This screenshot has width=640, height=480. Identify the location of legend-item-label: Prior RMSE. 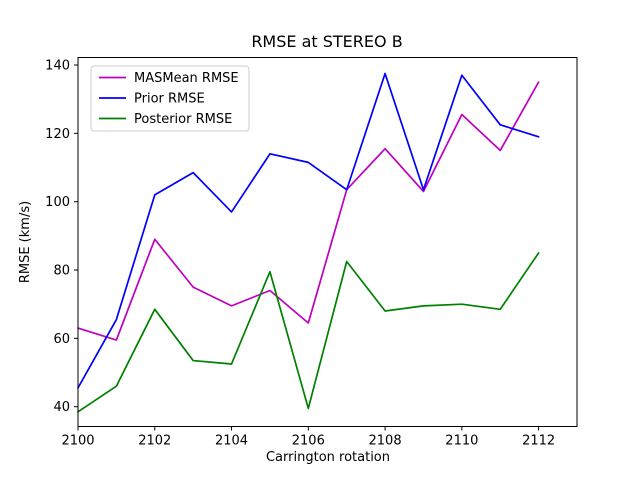
(169, 99).